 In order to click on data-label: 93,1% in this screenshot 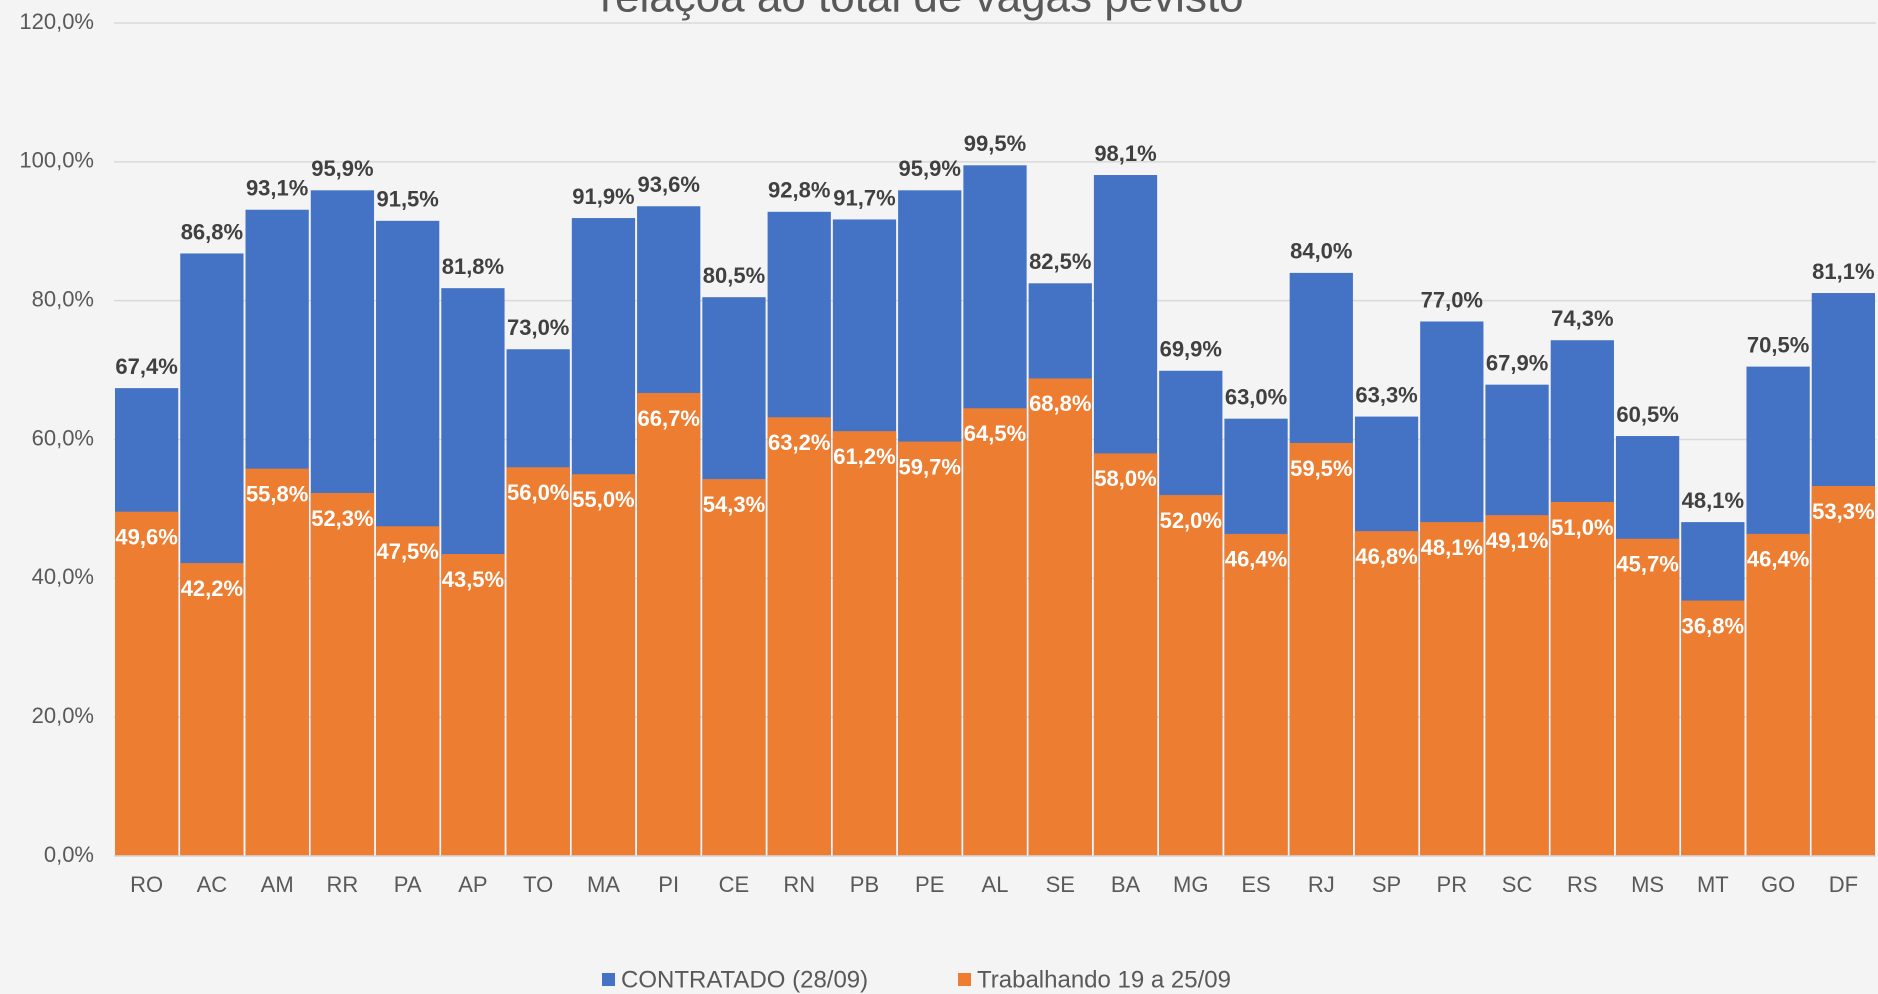, I will do `click(277, 188)`.